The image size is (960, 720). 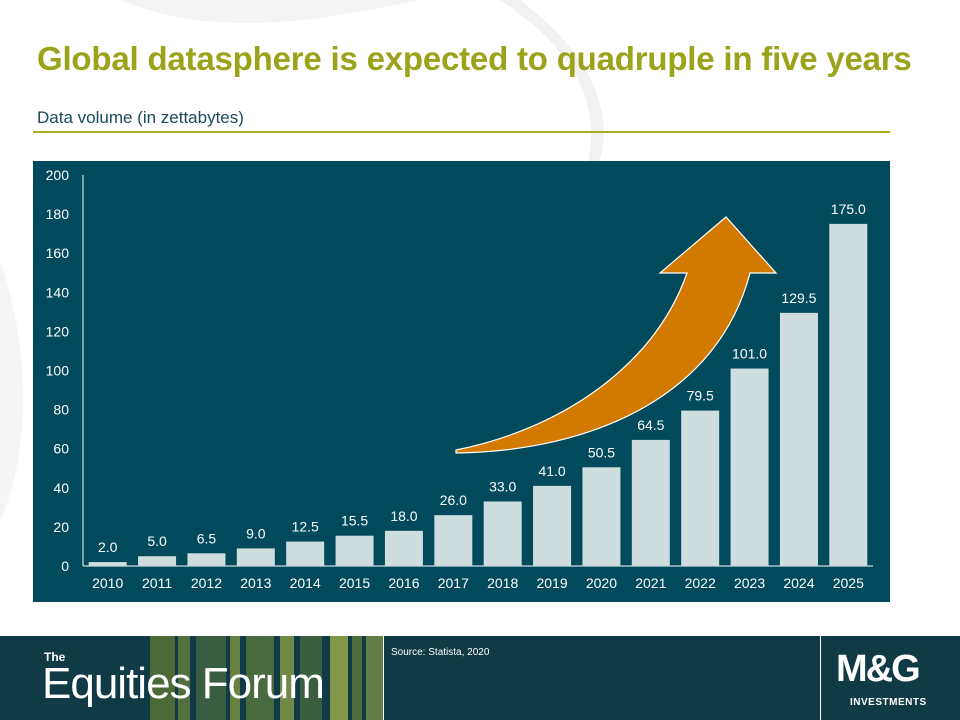 What do you see at coordinates (601, 583) in the screenshot?
I see `x-tick-label: 2020` at bounding box center [601, 583].